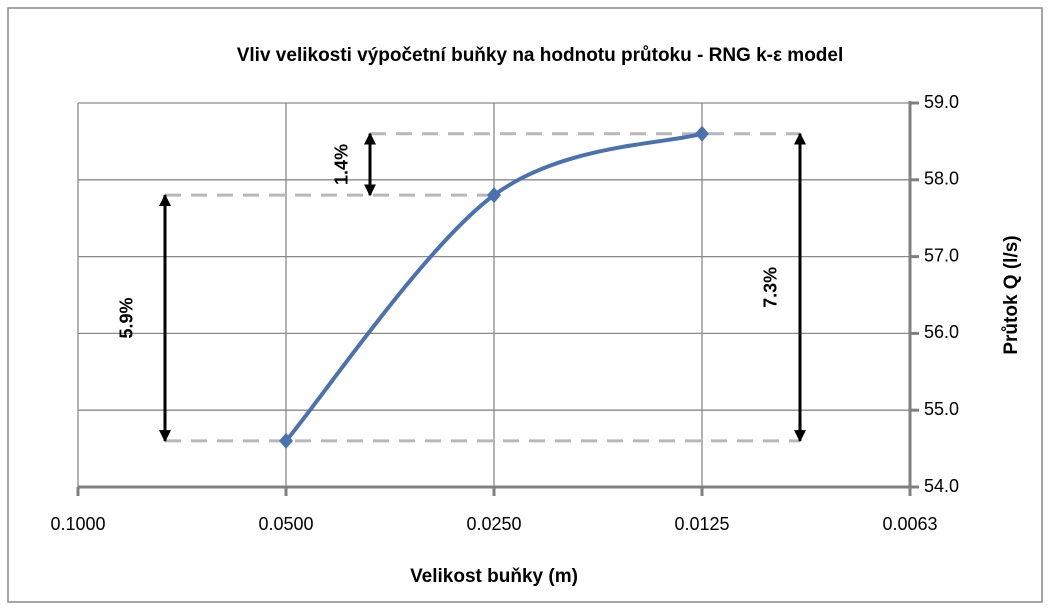 The image size is (1052, 612). Describe the element at coordinates (941, 409) in the screenshot. I see `y-tick-label: 55.0` at that location.